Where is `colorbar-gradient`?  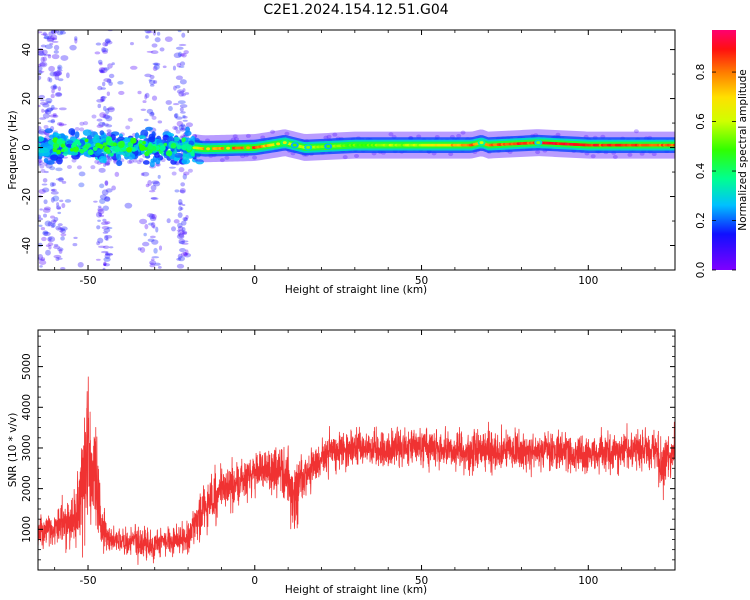
colorbar-gradient is located at coordinates (724, 150).